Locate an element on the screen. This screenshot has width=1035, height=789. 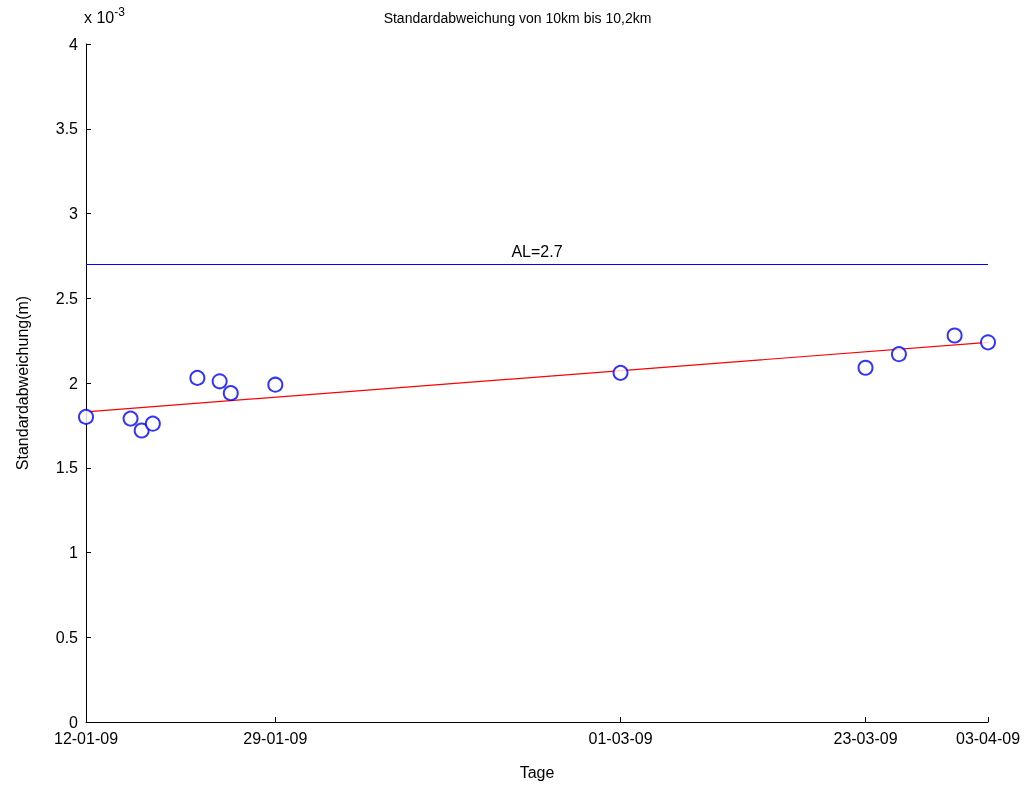
x-tick-label: 01-03-09 is located at coordinates (620, 738).